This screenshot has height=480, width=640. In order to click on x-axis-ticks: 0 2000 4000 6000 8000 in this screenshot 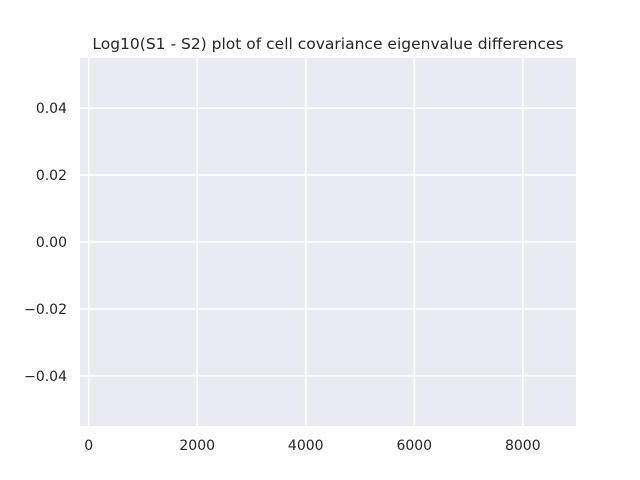, I will do `click(312, 446)`.